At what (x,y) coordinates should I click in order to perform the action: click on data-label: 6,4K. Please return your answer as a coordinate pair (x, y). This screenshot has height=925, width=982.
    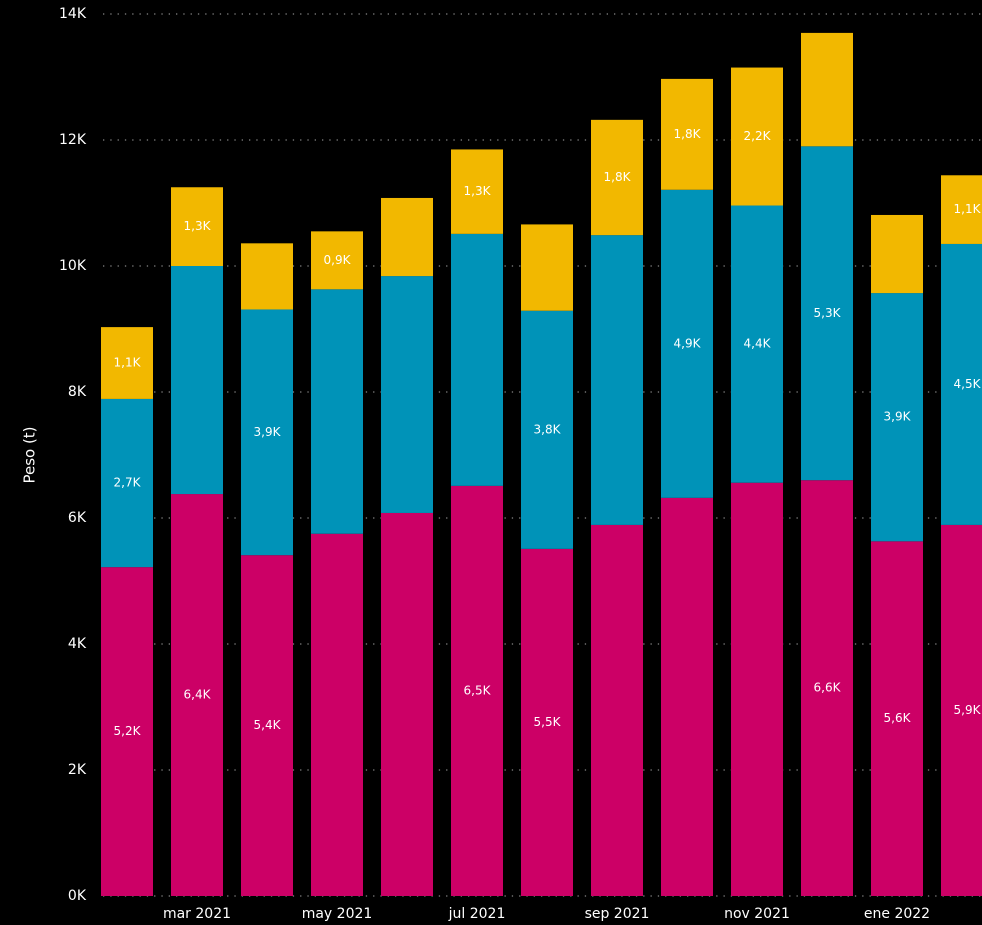
    Looking at the image, I should click on (198, 695).